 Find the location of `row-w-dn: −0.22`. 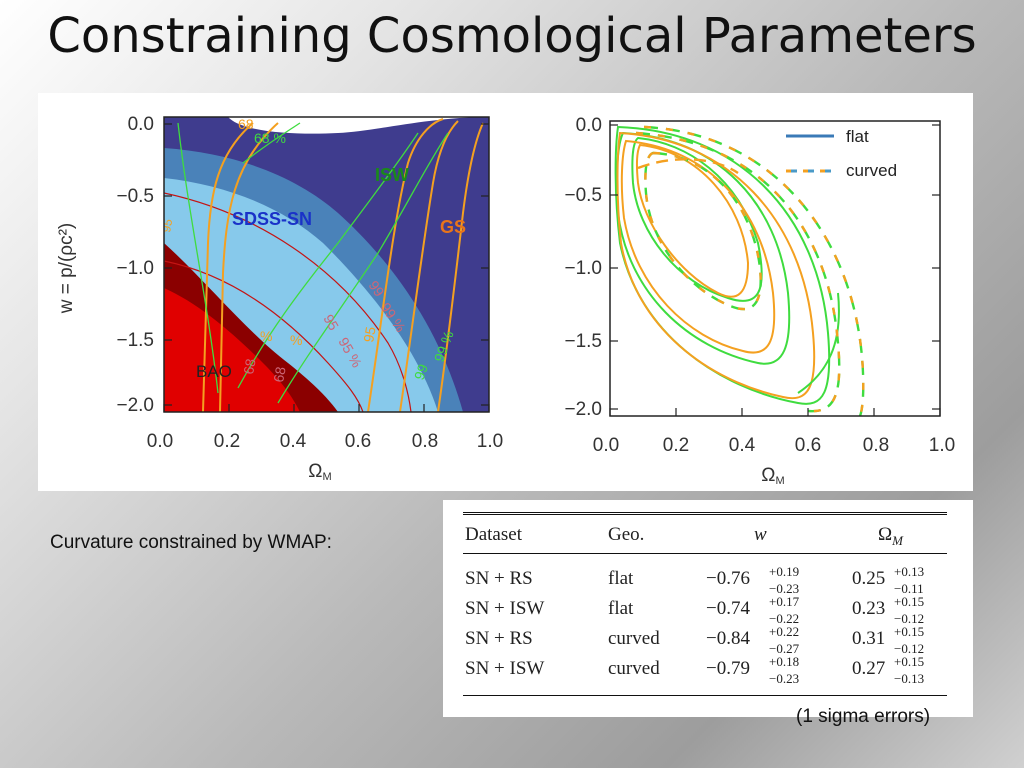

row-w-dn: −0.22 is located at coordinates (784, 618).